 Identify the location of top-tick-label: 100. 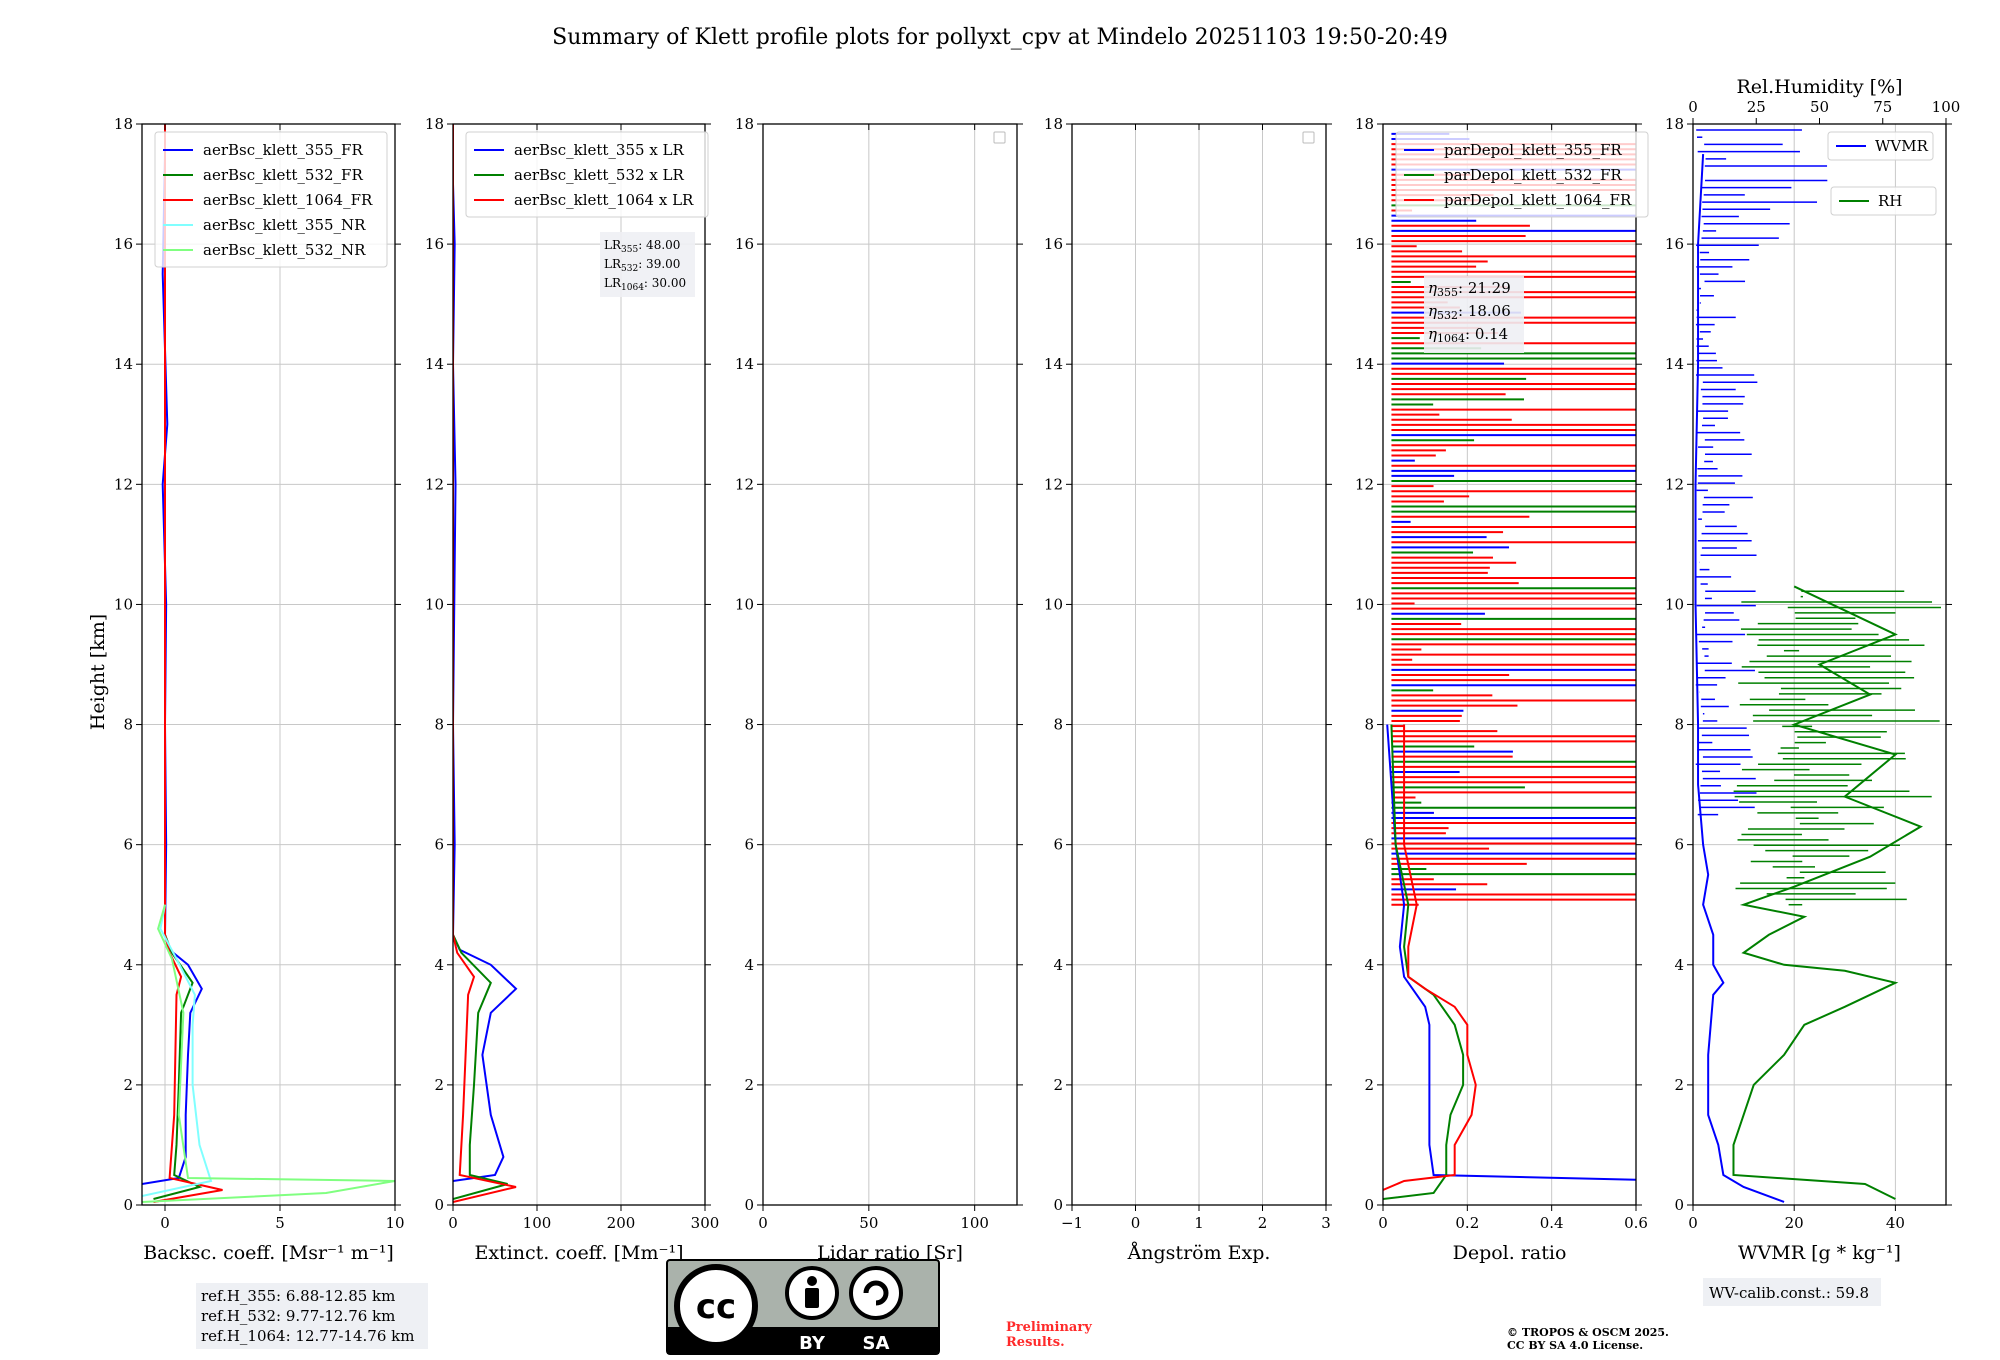
(1946, 107).